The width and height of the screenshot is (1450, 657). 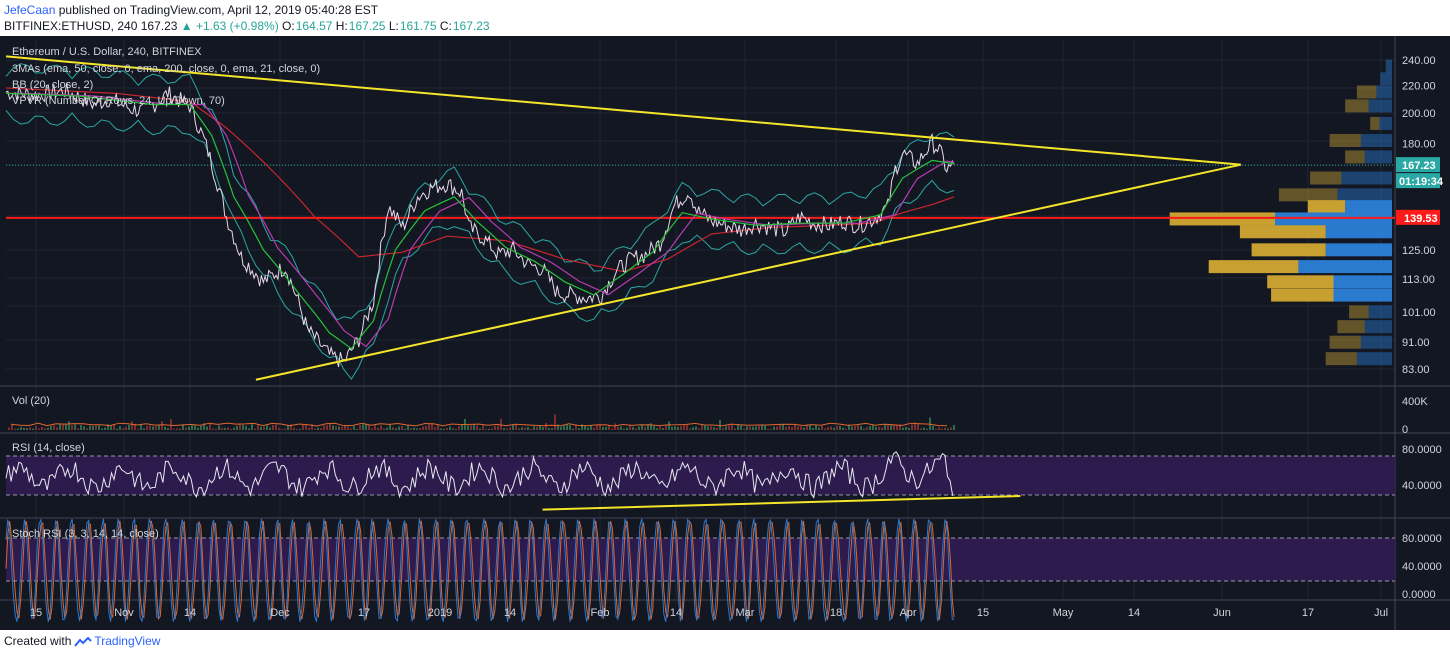 What do you see at coordinates (781, 502) in the screenshot?
I see `rsi-support-trendline` at bounding box center [781, 502].